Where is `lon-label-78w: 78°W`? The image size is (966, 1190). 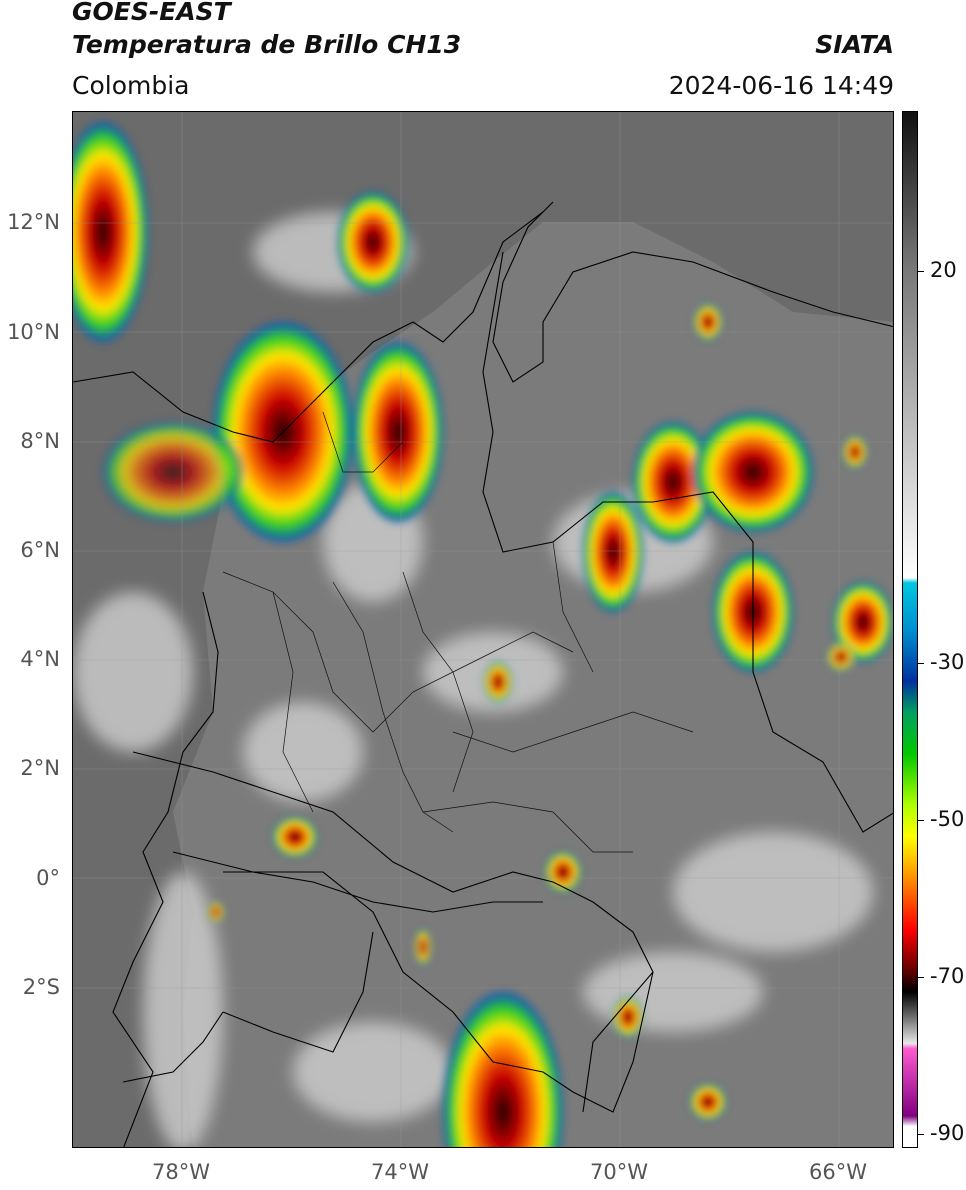
lon-label-78w: 78°W is located at coordinates (181, 1172).